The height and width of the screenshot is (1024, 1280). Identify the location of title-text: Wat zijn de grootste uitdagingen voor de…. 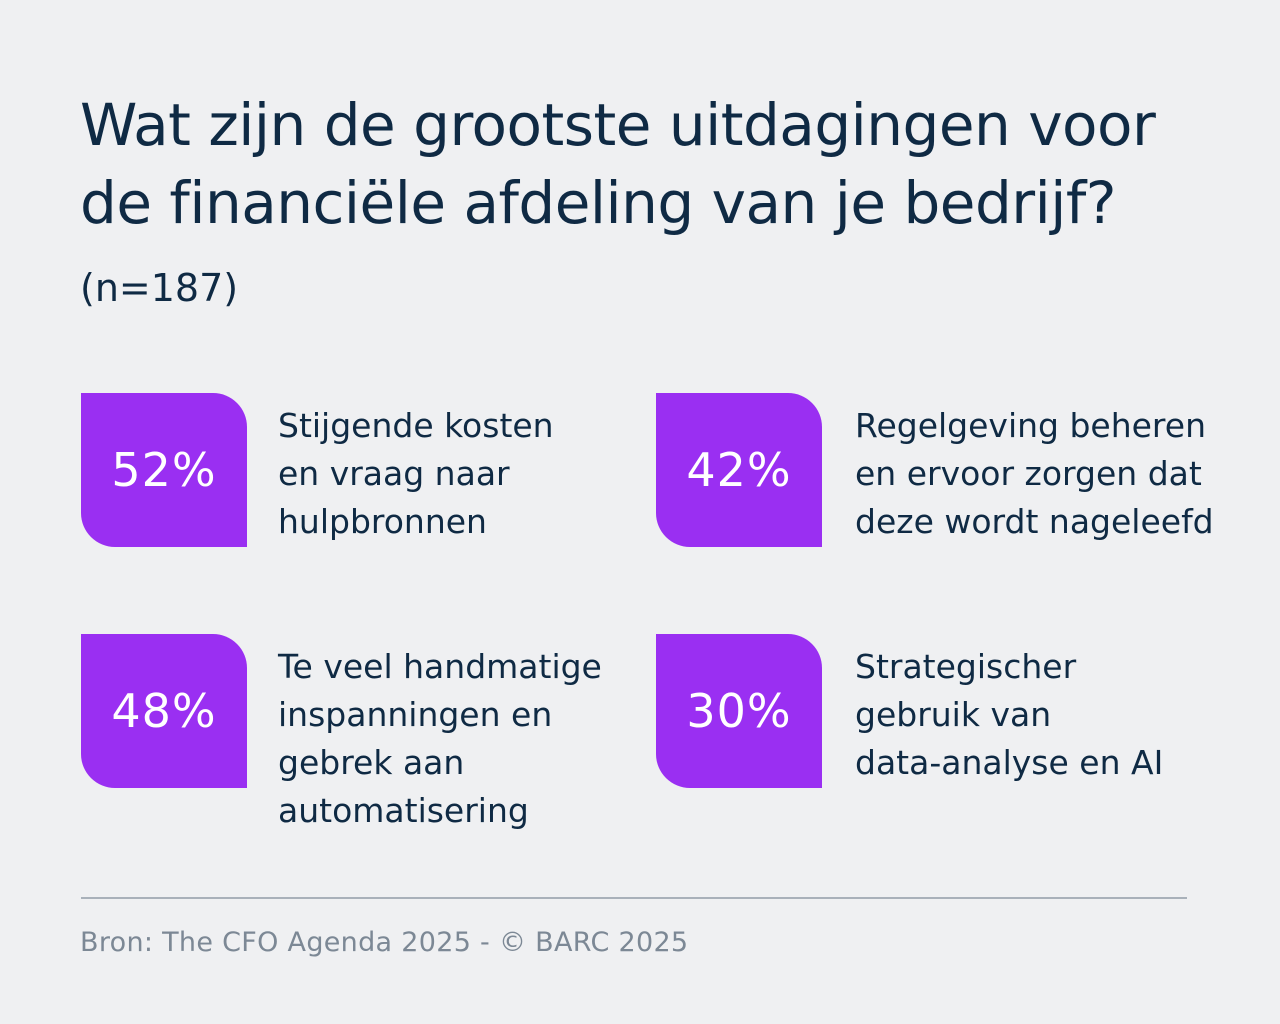
(618, 164).